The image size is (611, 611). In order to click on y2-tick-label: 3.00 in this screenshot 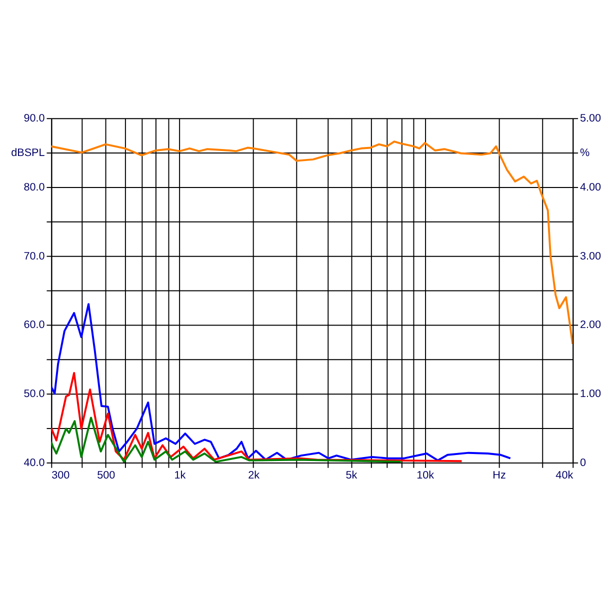, I will do `click(591, 256)`.